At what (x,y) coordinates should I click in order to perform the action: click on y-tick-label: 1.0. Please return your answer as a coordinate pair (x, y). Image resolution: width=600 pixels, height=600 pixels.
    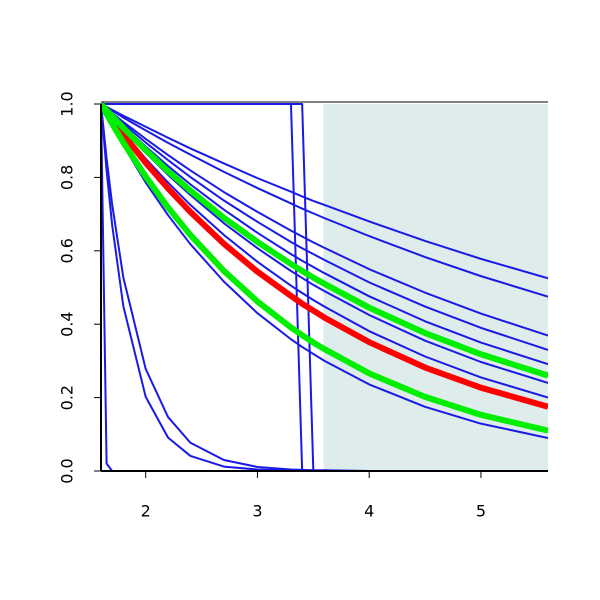
    Looking at the image, I should click on (67, 103).